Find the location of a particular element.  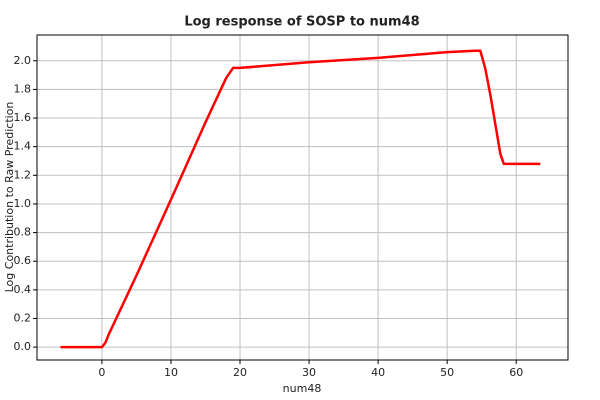

y-tick-label: 1.2 is located at coordinates (23, 174).